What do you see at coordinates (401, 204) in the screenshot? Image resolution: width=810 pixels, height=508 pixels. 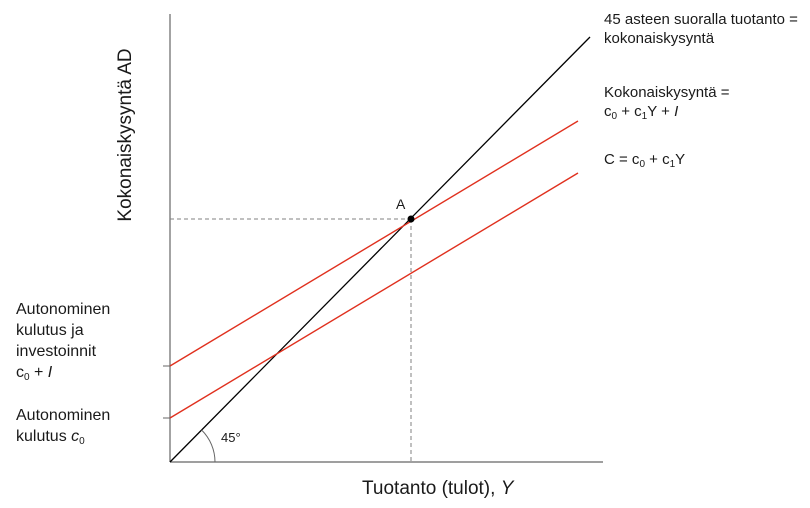 I see `equilibrium-label: A` at bounding box center [401, 204].